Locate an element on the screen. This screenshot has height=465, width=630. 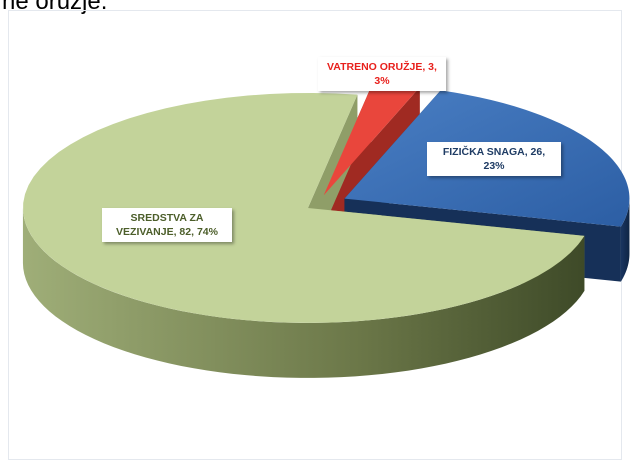
data-label: VATRENO ORUŽJE, 3, 3% is located at coordinates (382, 74).